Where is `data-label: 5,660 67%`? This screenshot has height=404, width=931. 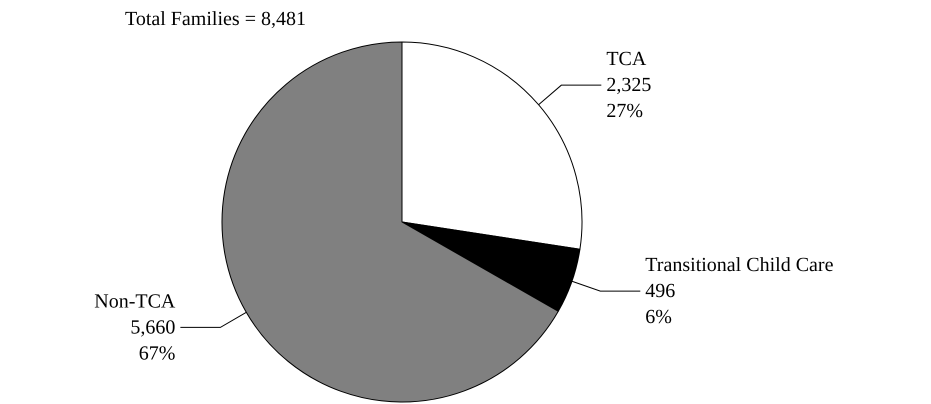 data-label: 5,660 67% is located at coordinates (153, 340).